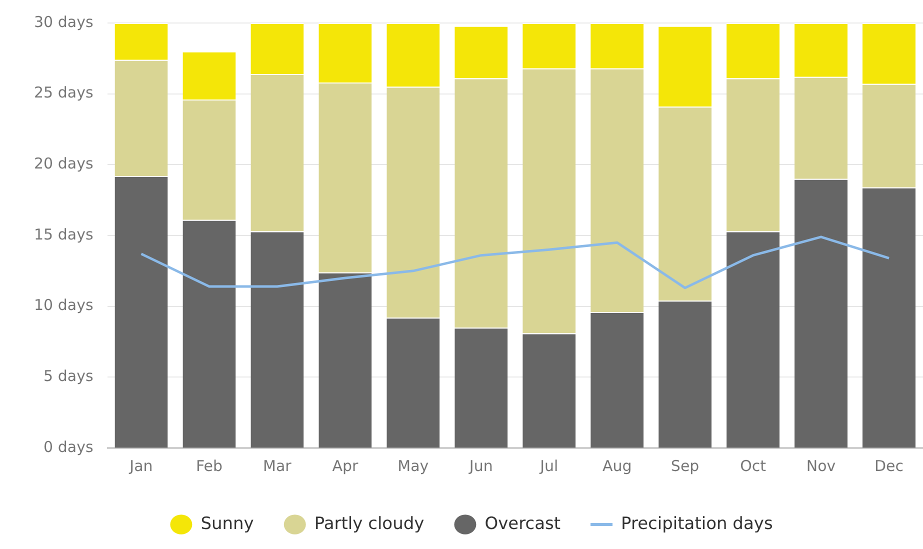 Image resolution: width=923 pixels, height=549 pixels. Describe the element at coordinates (64, 163) in the screenshot. I see `y-tick-label: 20 days` at that location.